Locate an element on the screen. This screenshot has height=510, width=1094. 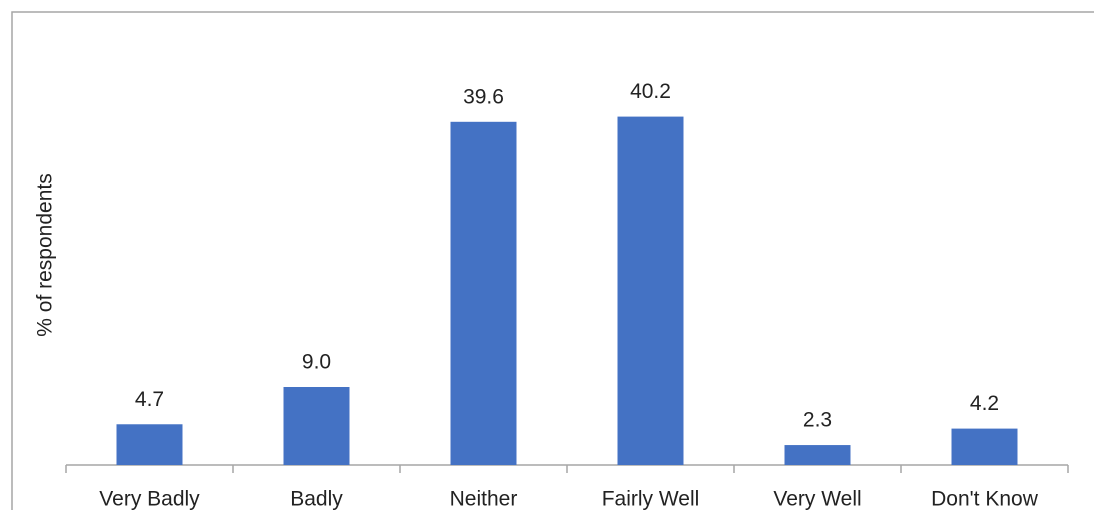
value-label: 4.2 is located at coordinates (984, 403).